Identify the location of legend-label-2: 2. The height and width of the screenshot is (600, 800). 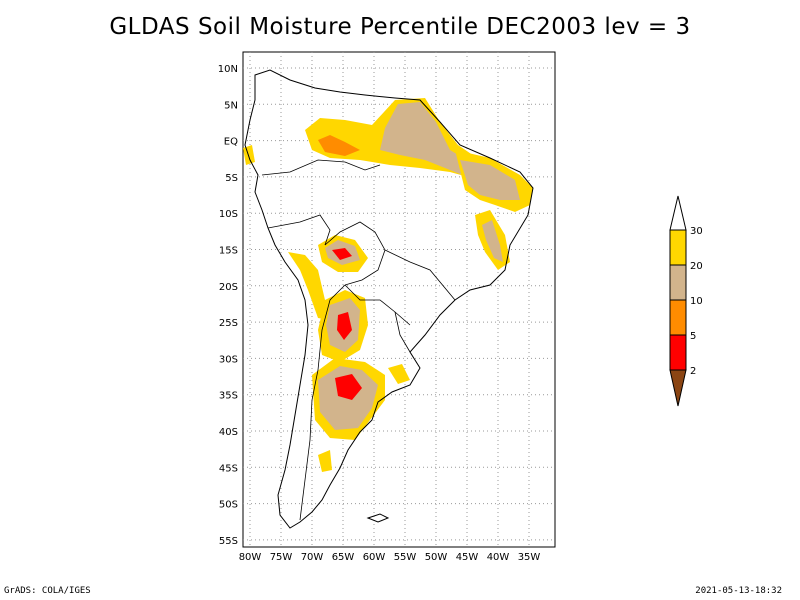
(693, 371).